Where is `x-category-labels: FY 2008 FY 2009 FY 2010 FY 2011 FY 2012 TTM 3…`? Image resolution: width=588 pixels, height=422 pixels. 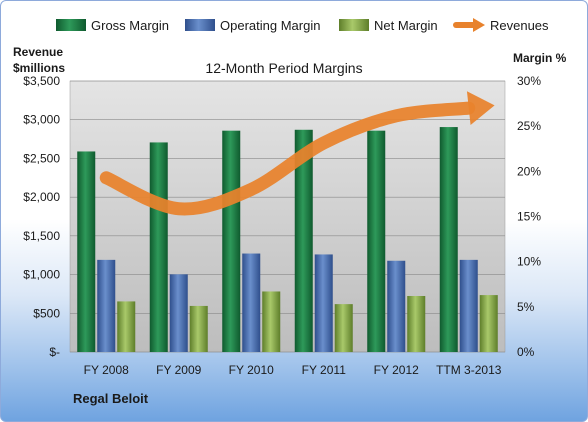
x-category-labels: FY 2008 FY 2009 FY 2010 FY 2011 FY 2012 TTM 3… is located at coordinates (293, 370).